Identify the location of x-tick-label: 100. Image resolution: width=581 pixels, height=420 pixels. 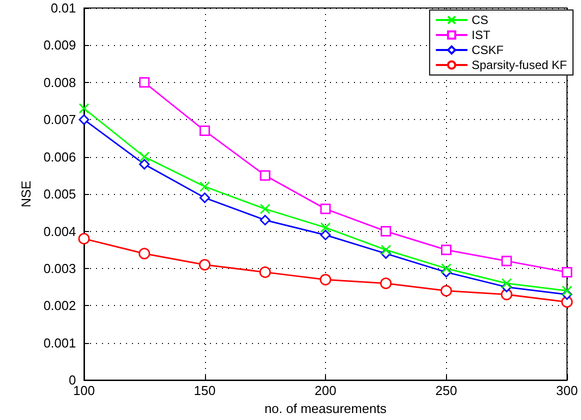
(84, 390).